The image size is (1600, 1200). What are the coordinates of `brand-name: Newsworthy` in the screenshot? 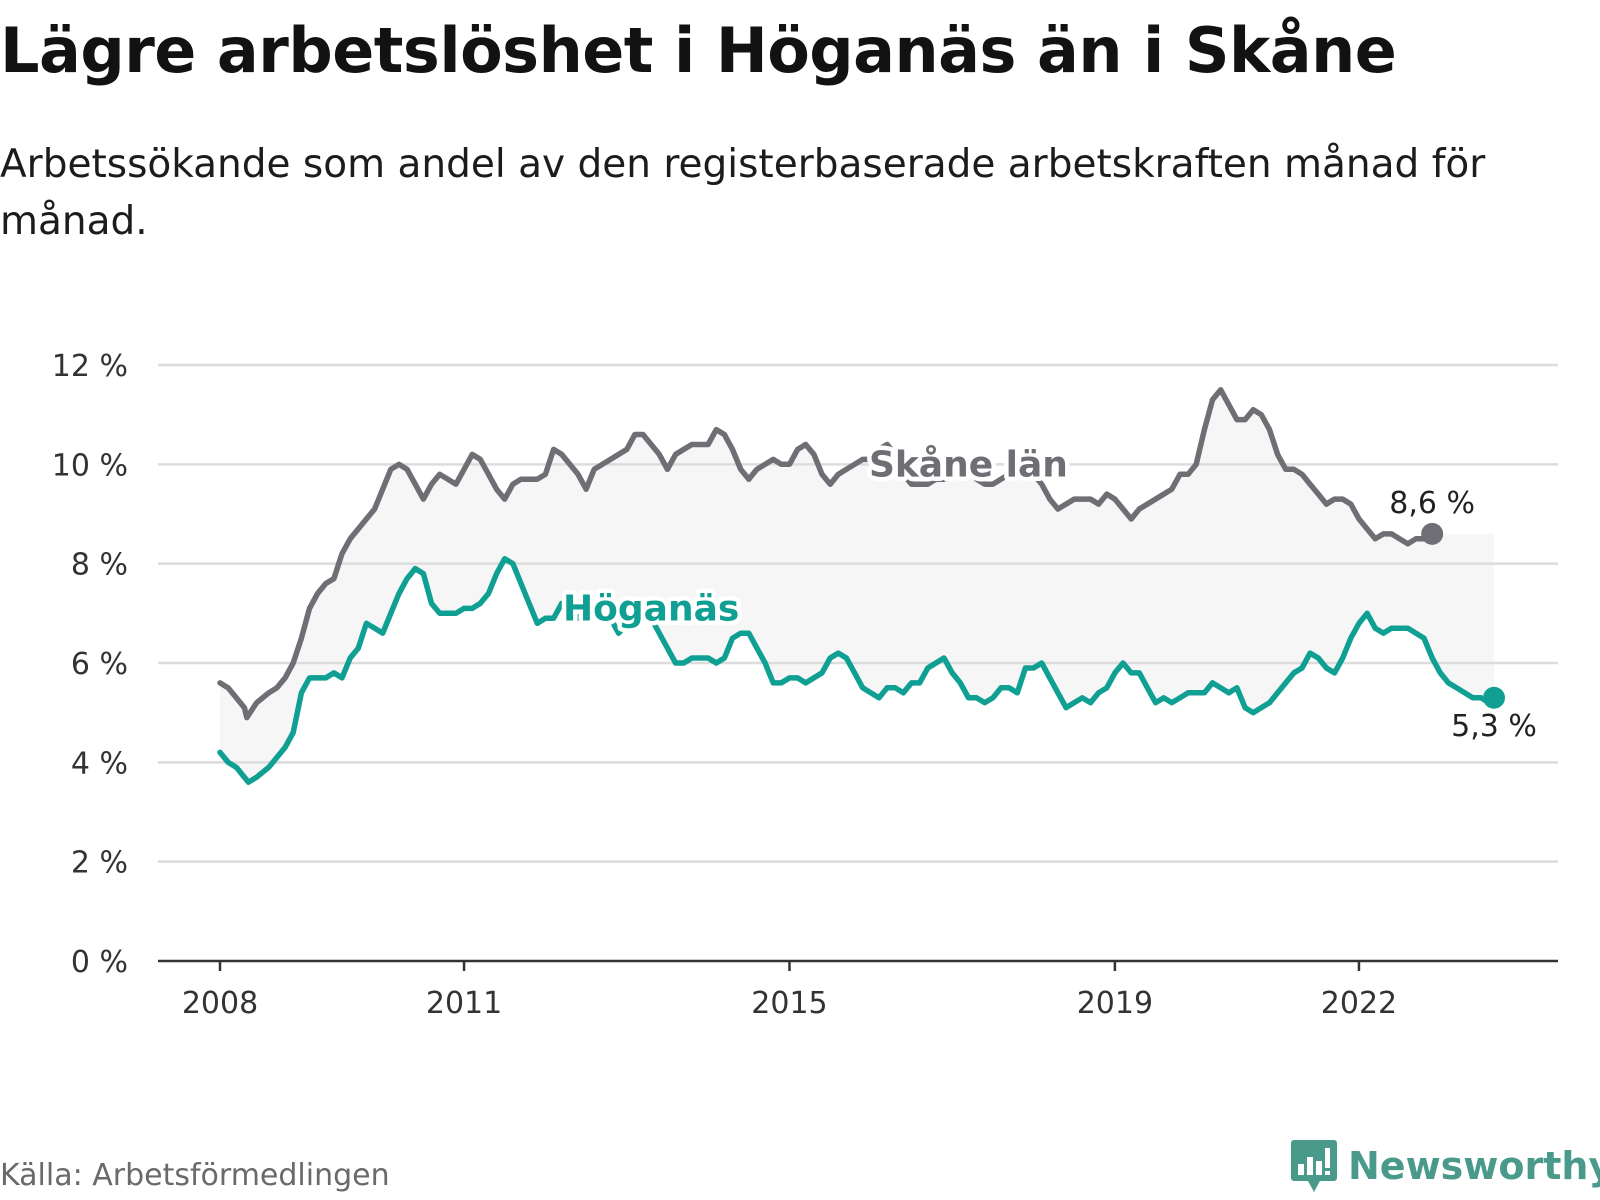 It's located at (1474, 1166).